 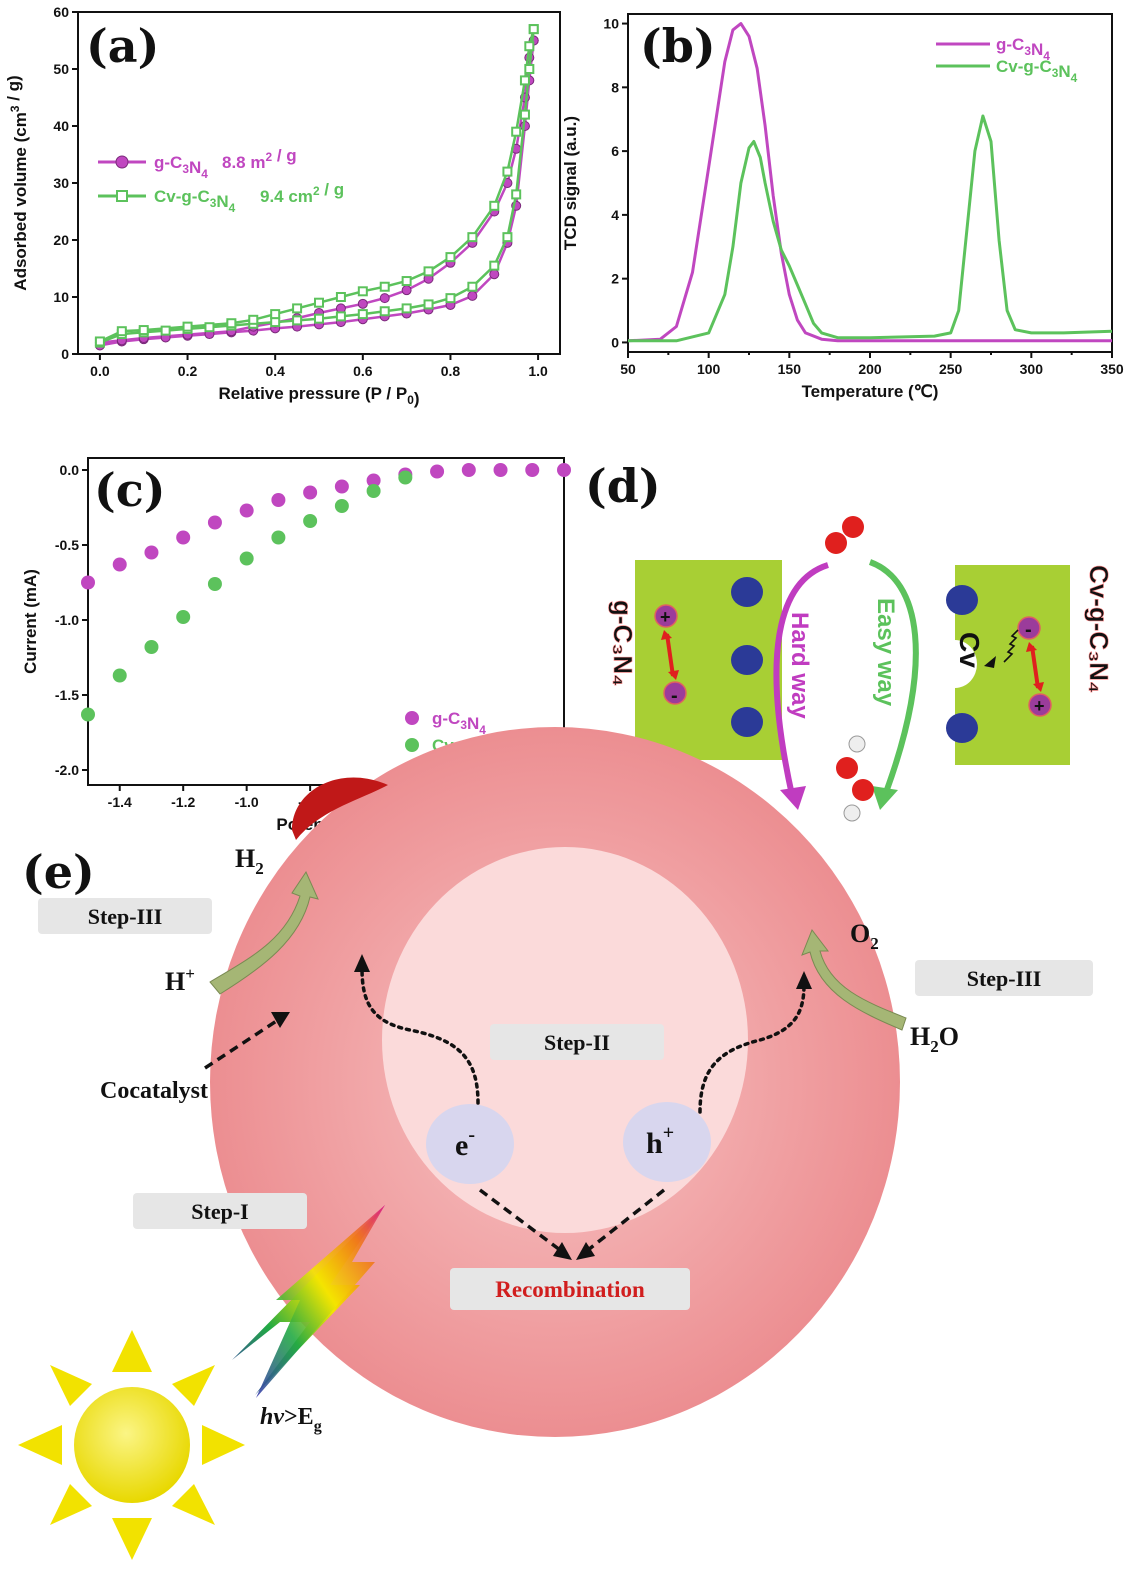 What do you see at coordinates (570, 183) in the screenshot?
I see `y-axis-label: TCD signal (a.u.)` at bounding box center [570, 183].